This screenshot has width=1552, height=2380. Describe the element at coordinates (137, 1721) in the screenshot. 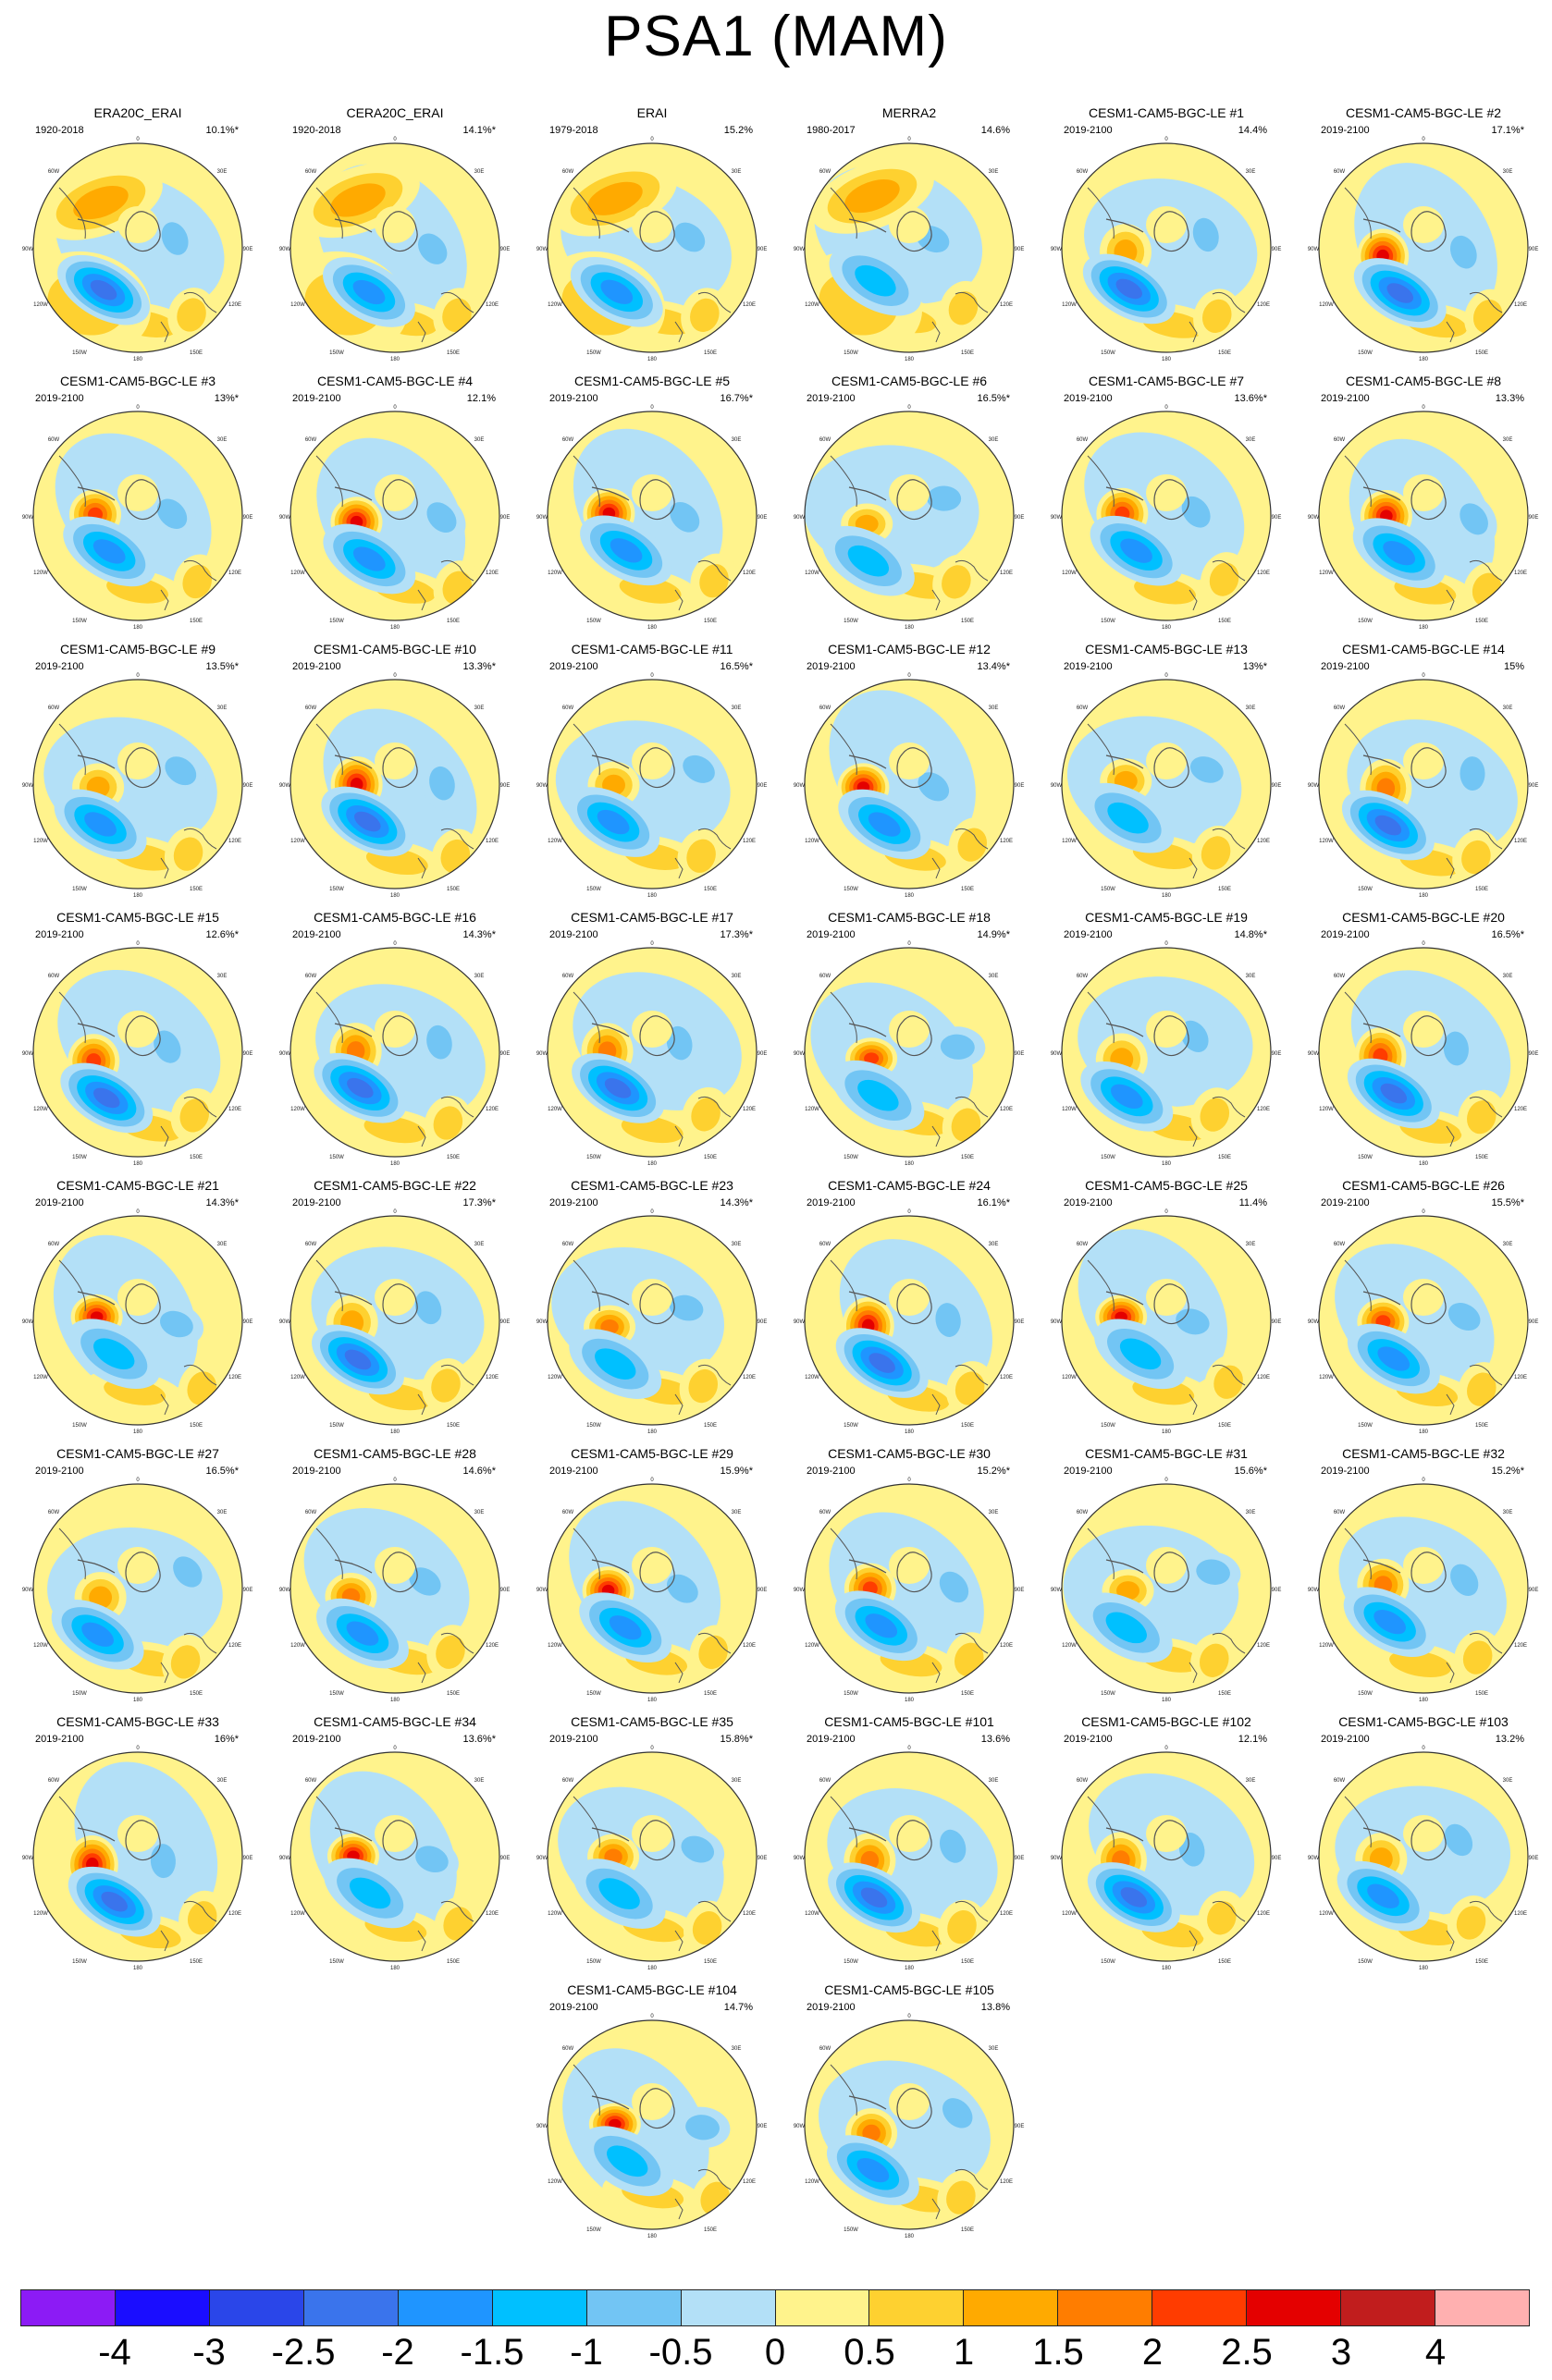

I see `panel-title: CESM1-CAM5-BGC-LE #33` at that location.